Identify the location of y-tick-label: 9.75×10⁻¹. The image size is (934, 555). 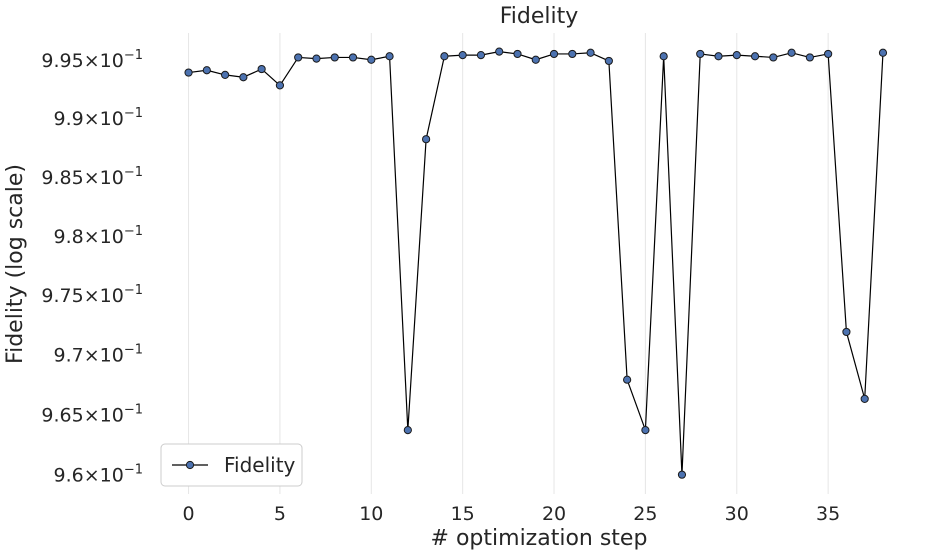
(92, 295).